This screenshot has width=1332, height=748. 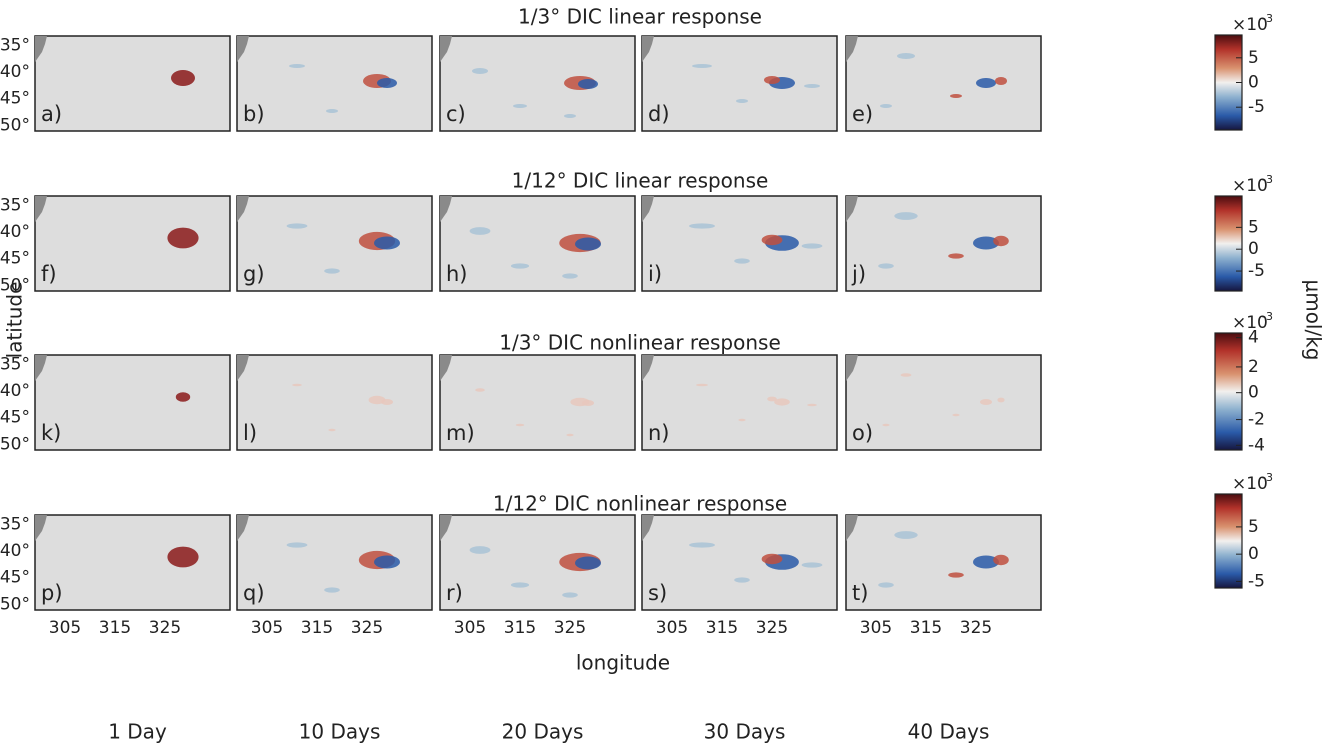 What do you see at coordinates (659, 433) in the screenshot?
I see `panel-label: n)` at bounding box center [659, 433].